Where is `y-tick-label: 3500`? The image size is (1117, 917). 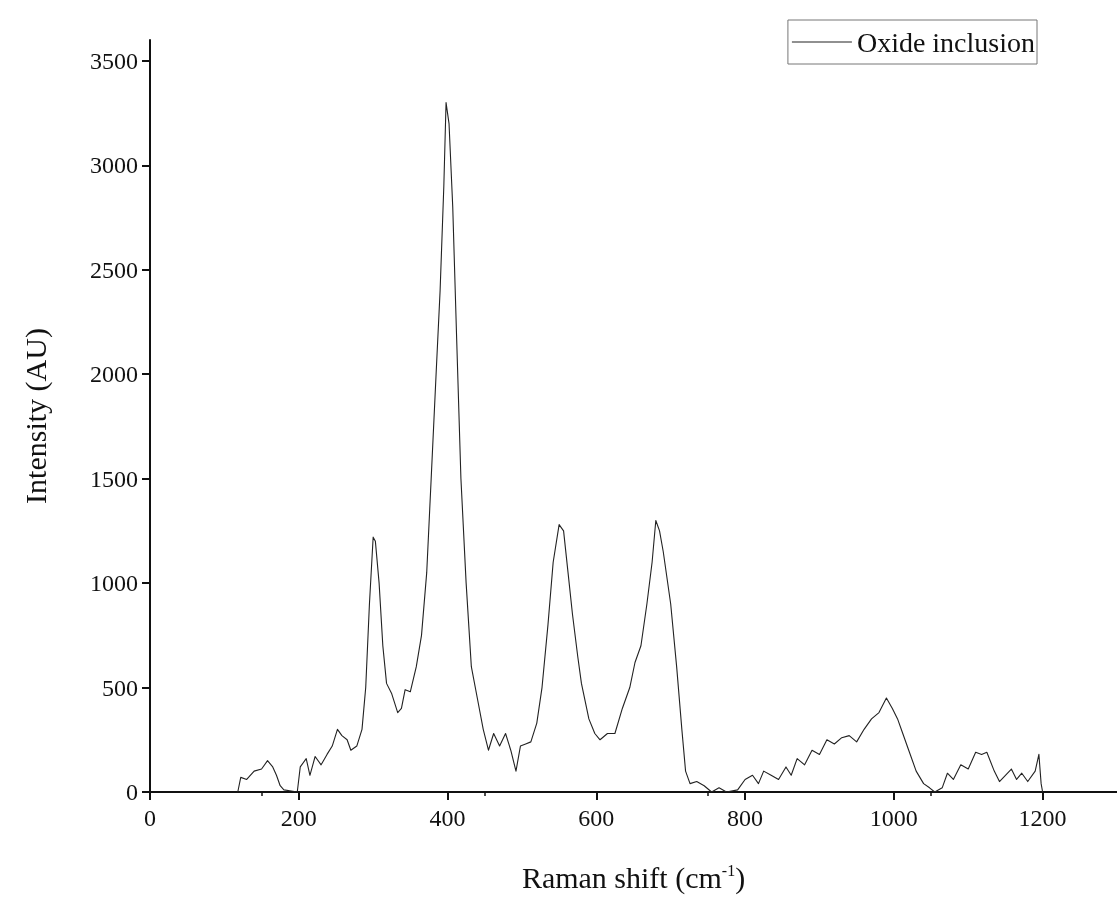 y-tick-label: 3500 is located at coordinates (114, 60).